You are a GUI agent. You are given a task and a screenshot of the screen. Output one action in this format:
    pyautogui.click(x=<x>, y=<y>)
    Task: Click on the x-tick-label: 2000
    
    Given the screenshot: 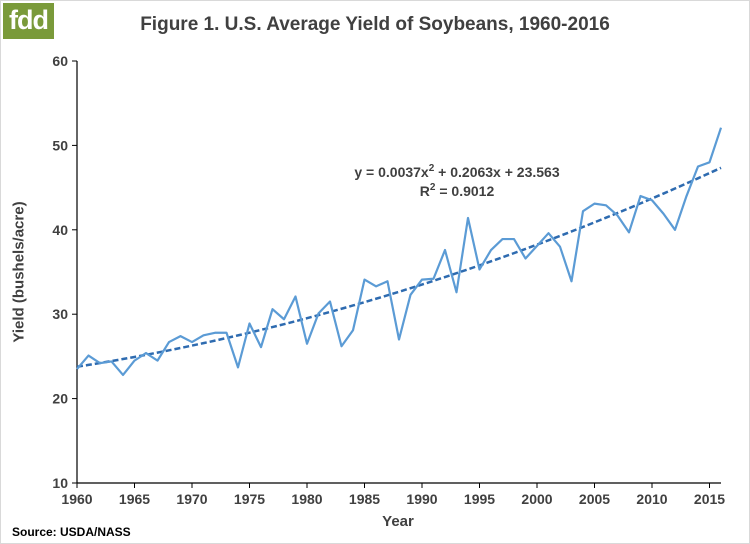 What is the action you would take?
    pyautogui.click(x=536, y=499)
    